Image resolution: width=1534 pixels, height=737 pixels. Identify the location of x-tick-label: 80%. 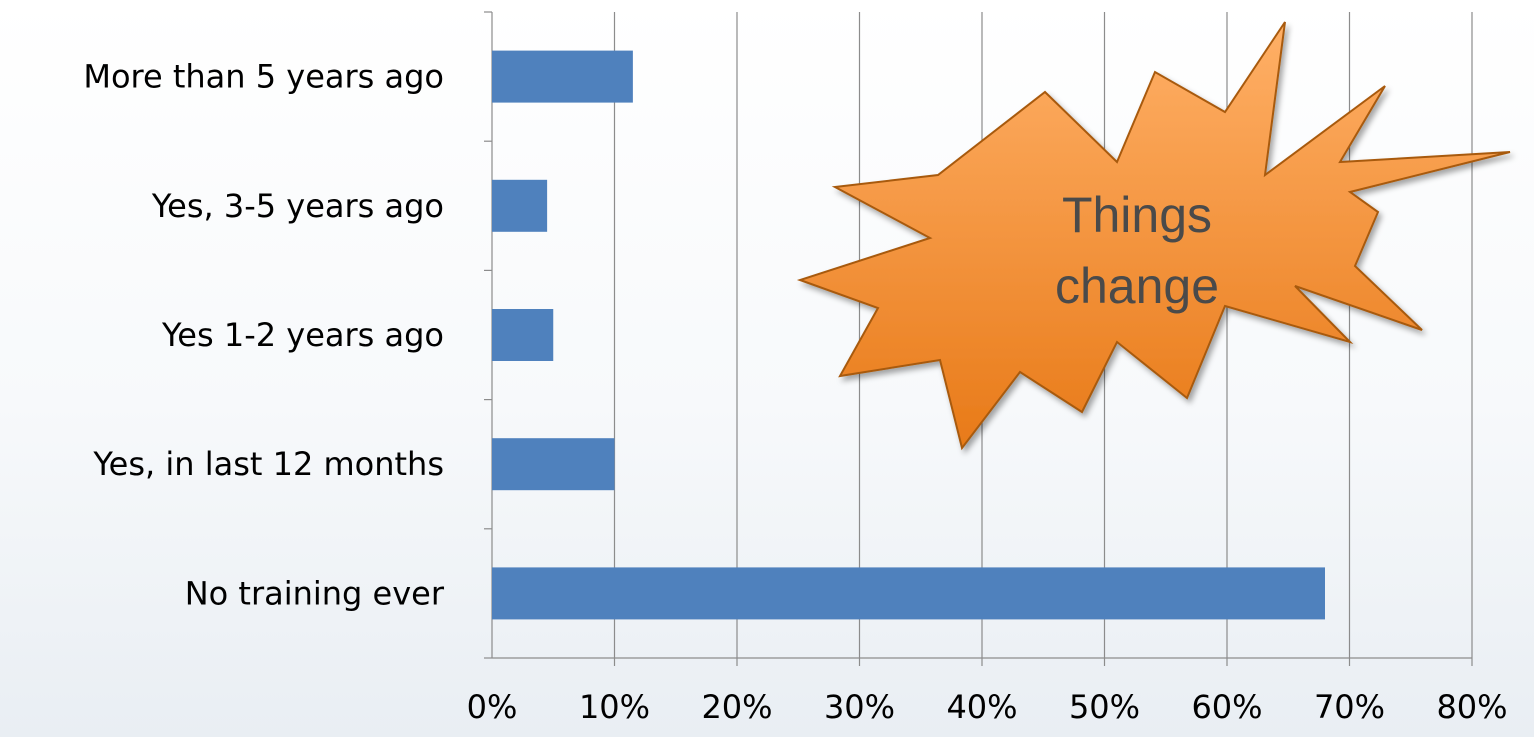
(1471, 707).